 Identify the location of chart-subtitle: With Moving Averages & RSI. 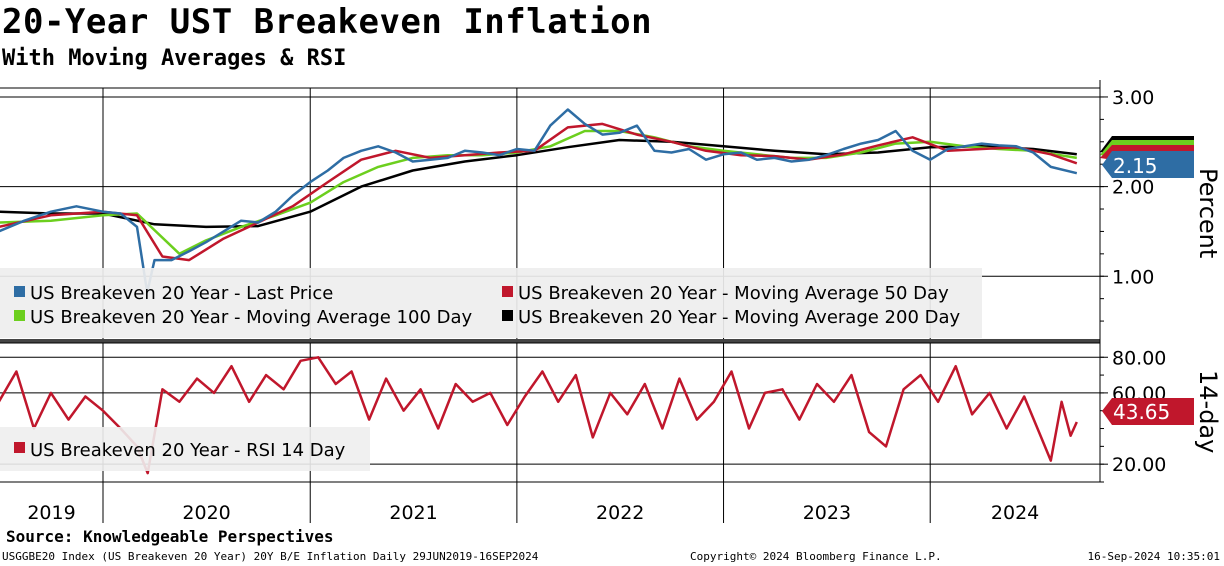
(174, 58).